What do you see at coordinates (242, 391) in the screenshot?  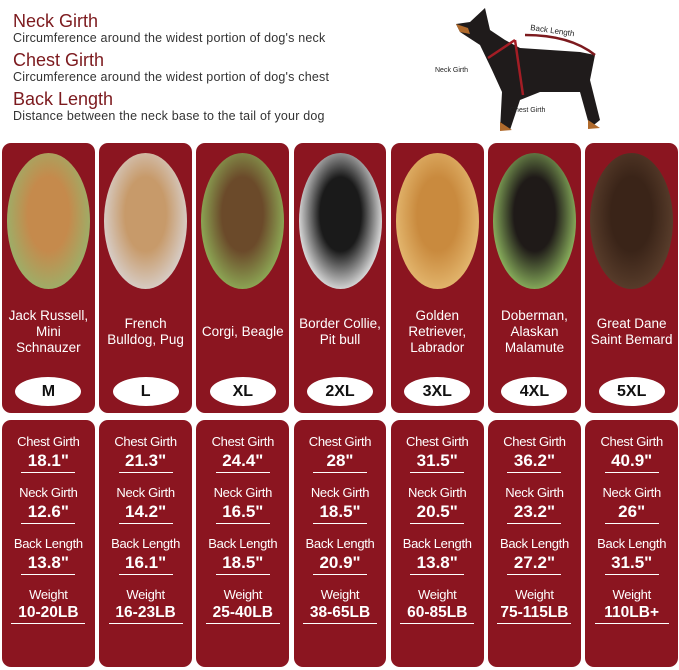 I see `size-badge: XL` at bounding box center [242, 391].